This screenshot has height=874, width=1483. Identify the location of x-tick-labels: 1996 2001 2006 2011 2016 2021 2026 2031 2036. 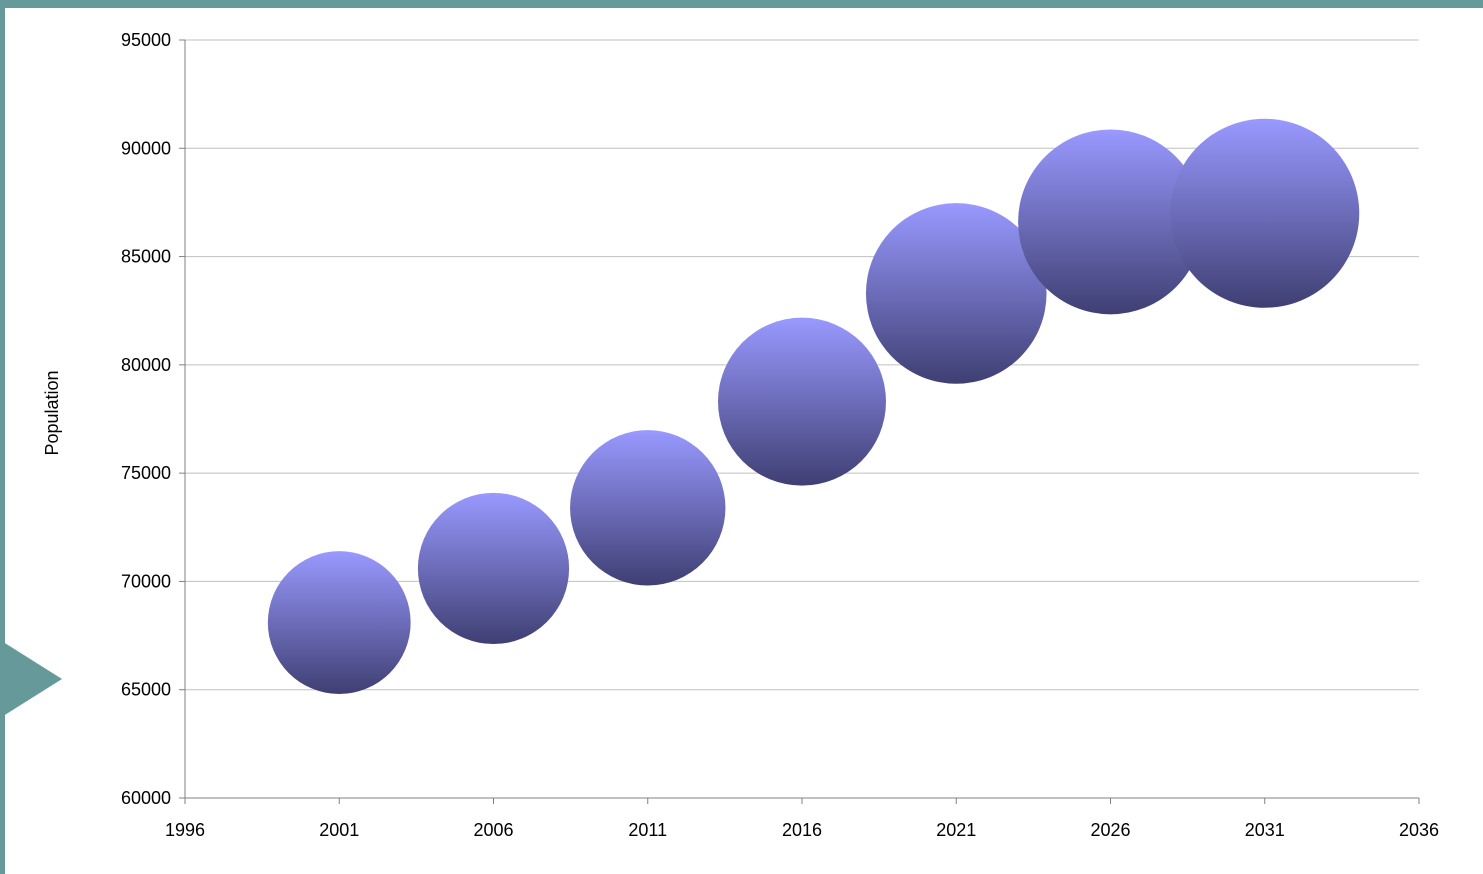
(802, 830).